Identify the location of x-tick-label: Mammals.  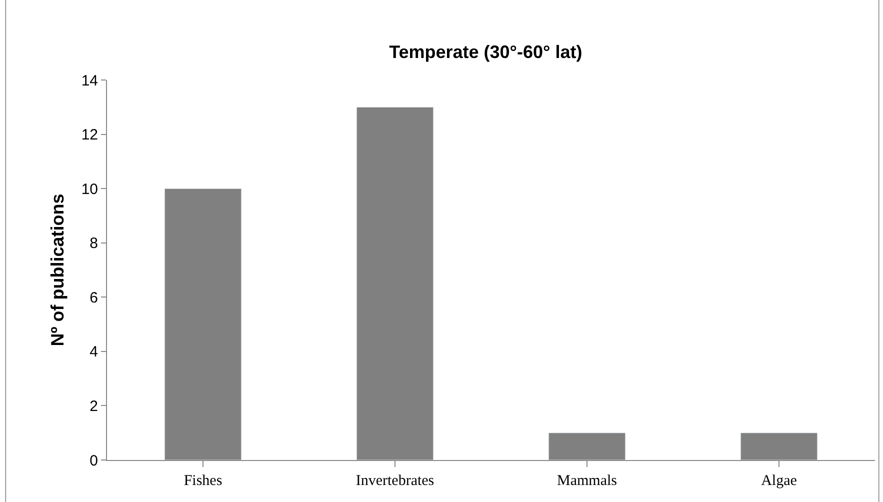
(587, 481).